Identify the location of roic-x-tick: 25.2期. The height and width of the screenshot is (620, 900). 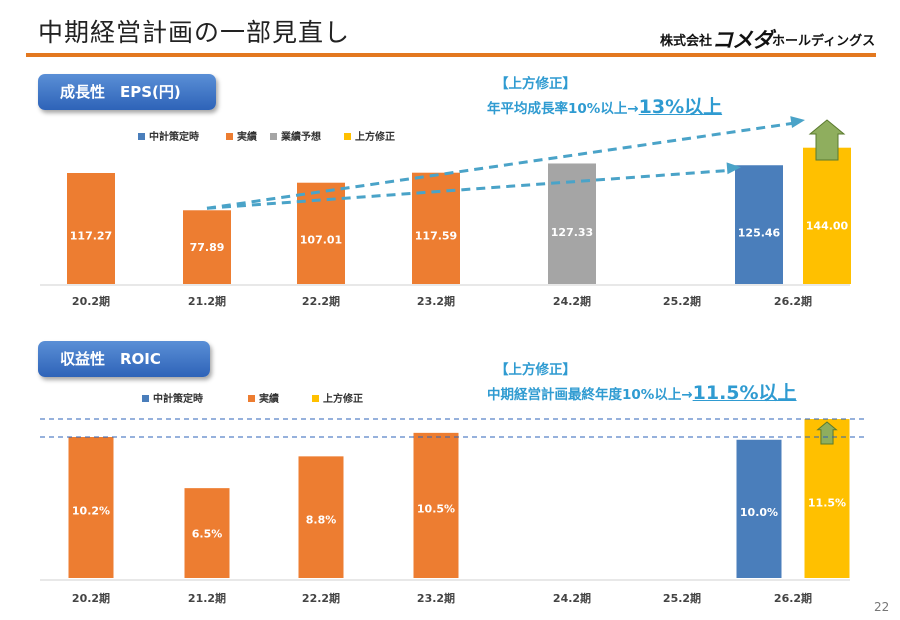
(682, 598).